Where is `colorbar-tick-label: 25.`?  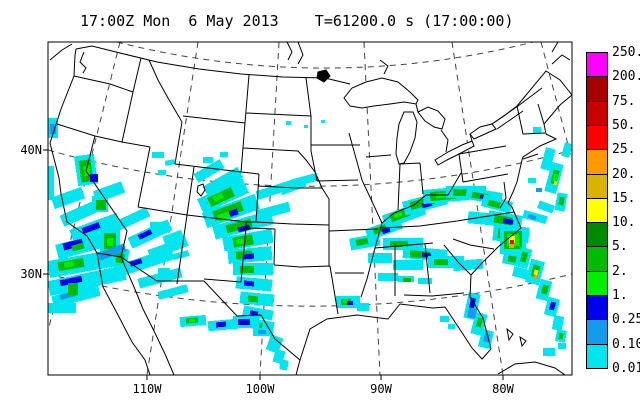 colorbar-tick-label: 25. is located at coordinates (624, 150).